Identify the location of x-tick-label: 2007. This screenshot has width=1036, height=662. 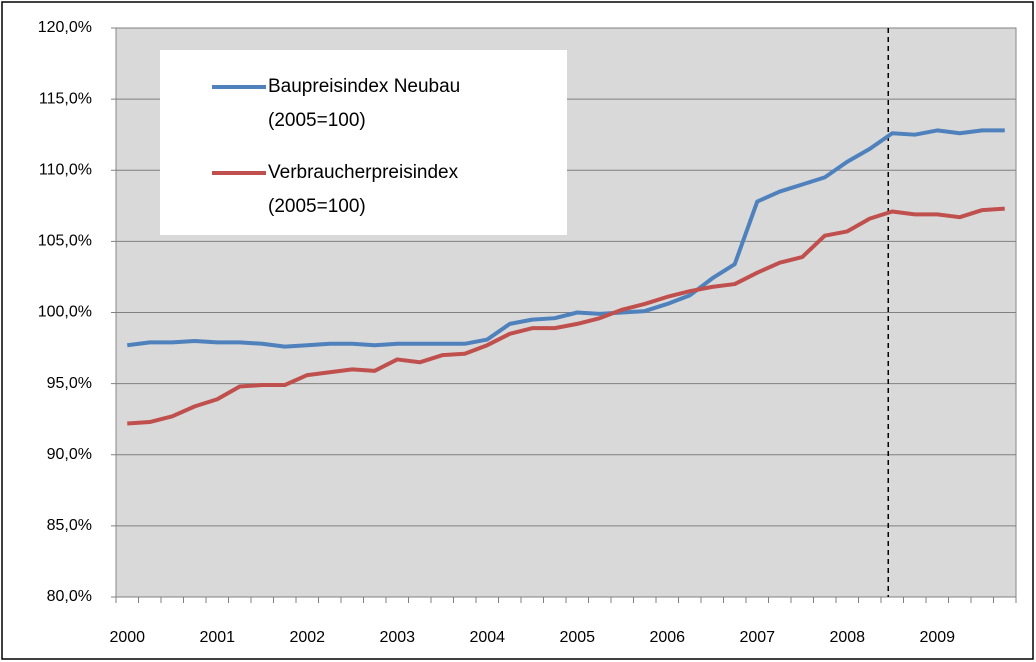
(757, 637).